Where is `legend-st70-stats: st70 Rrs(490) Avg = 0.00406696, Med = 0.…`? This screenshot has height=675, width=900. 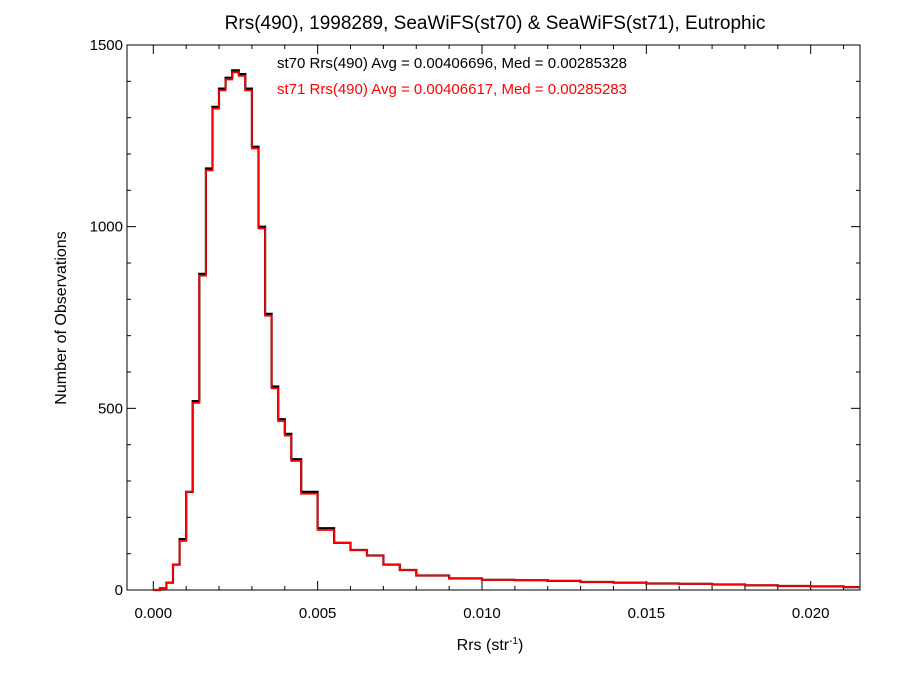 legend-st70-stats: st70 Rrs(490) Avg = 0.00406696, Med = 0.… is located at coordinates (452, 63).